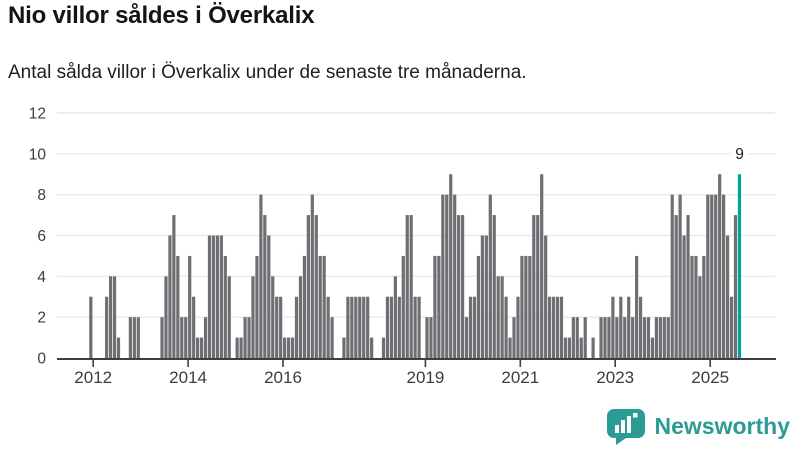 The width and height of the screenshot is (800, 450). I want to click on last-value-label: 9, so click(739, 154).